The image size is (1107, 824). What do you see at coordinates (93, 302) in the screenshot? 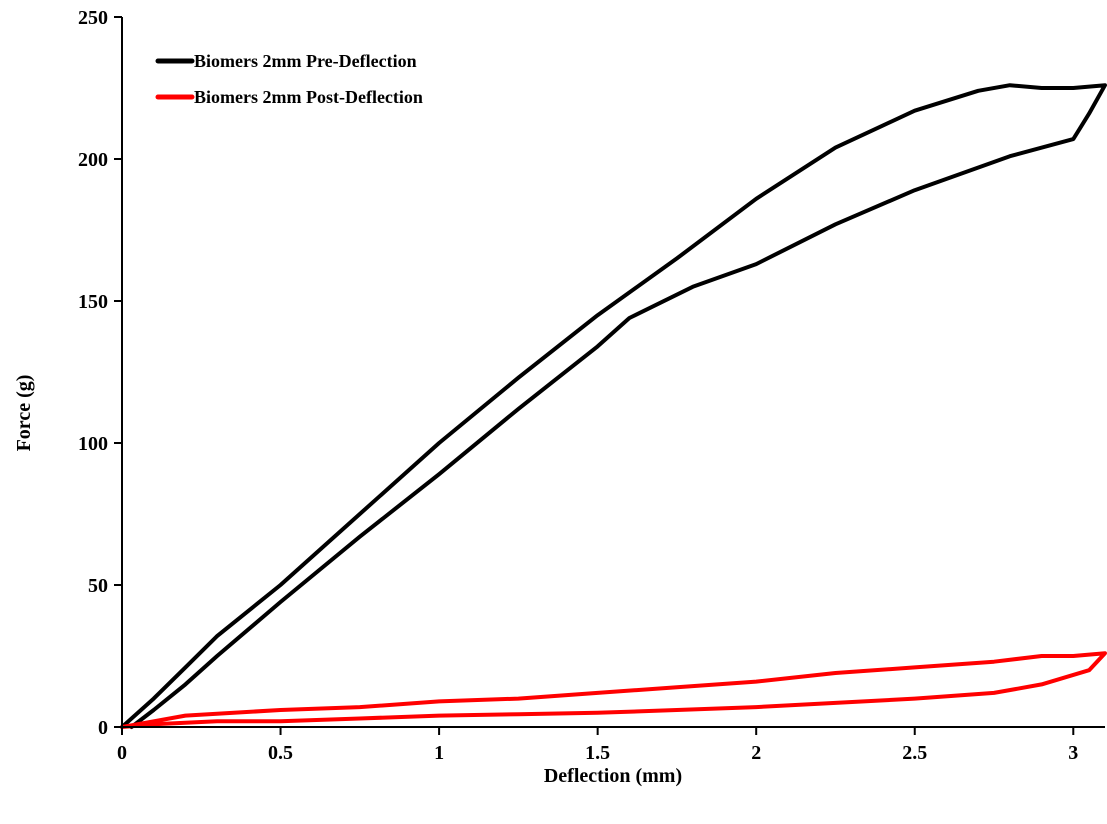
I see `y-tick-label: 150` at bounding box center [93, 302].